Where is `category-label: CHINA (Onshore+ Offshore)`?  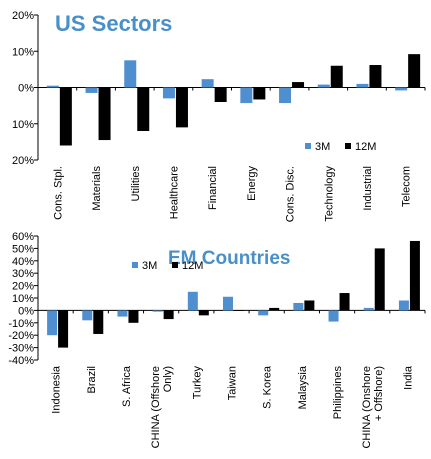
category-label: CHINA (Onshore+ Offshore) is located at coordinates (373, 407).